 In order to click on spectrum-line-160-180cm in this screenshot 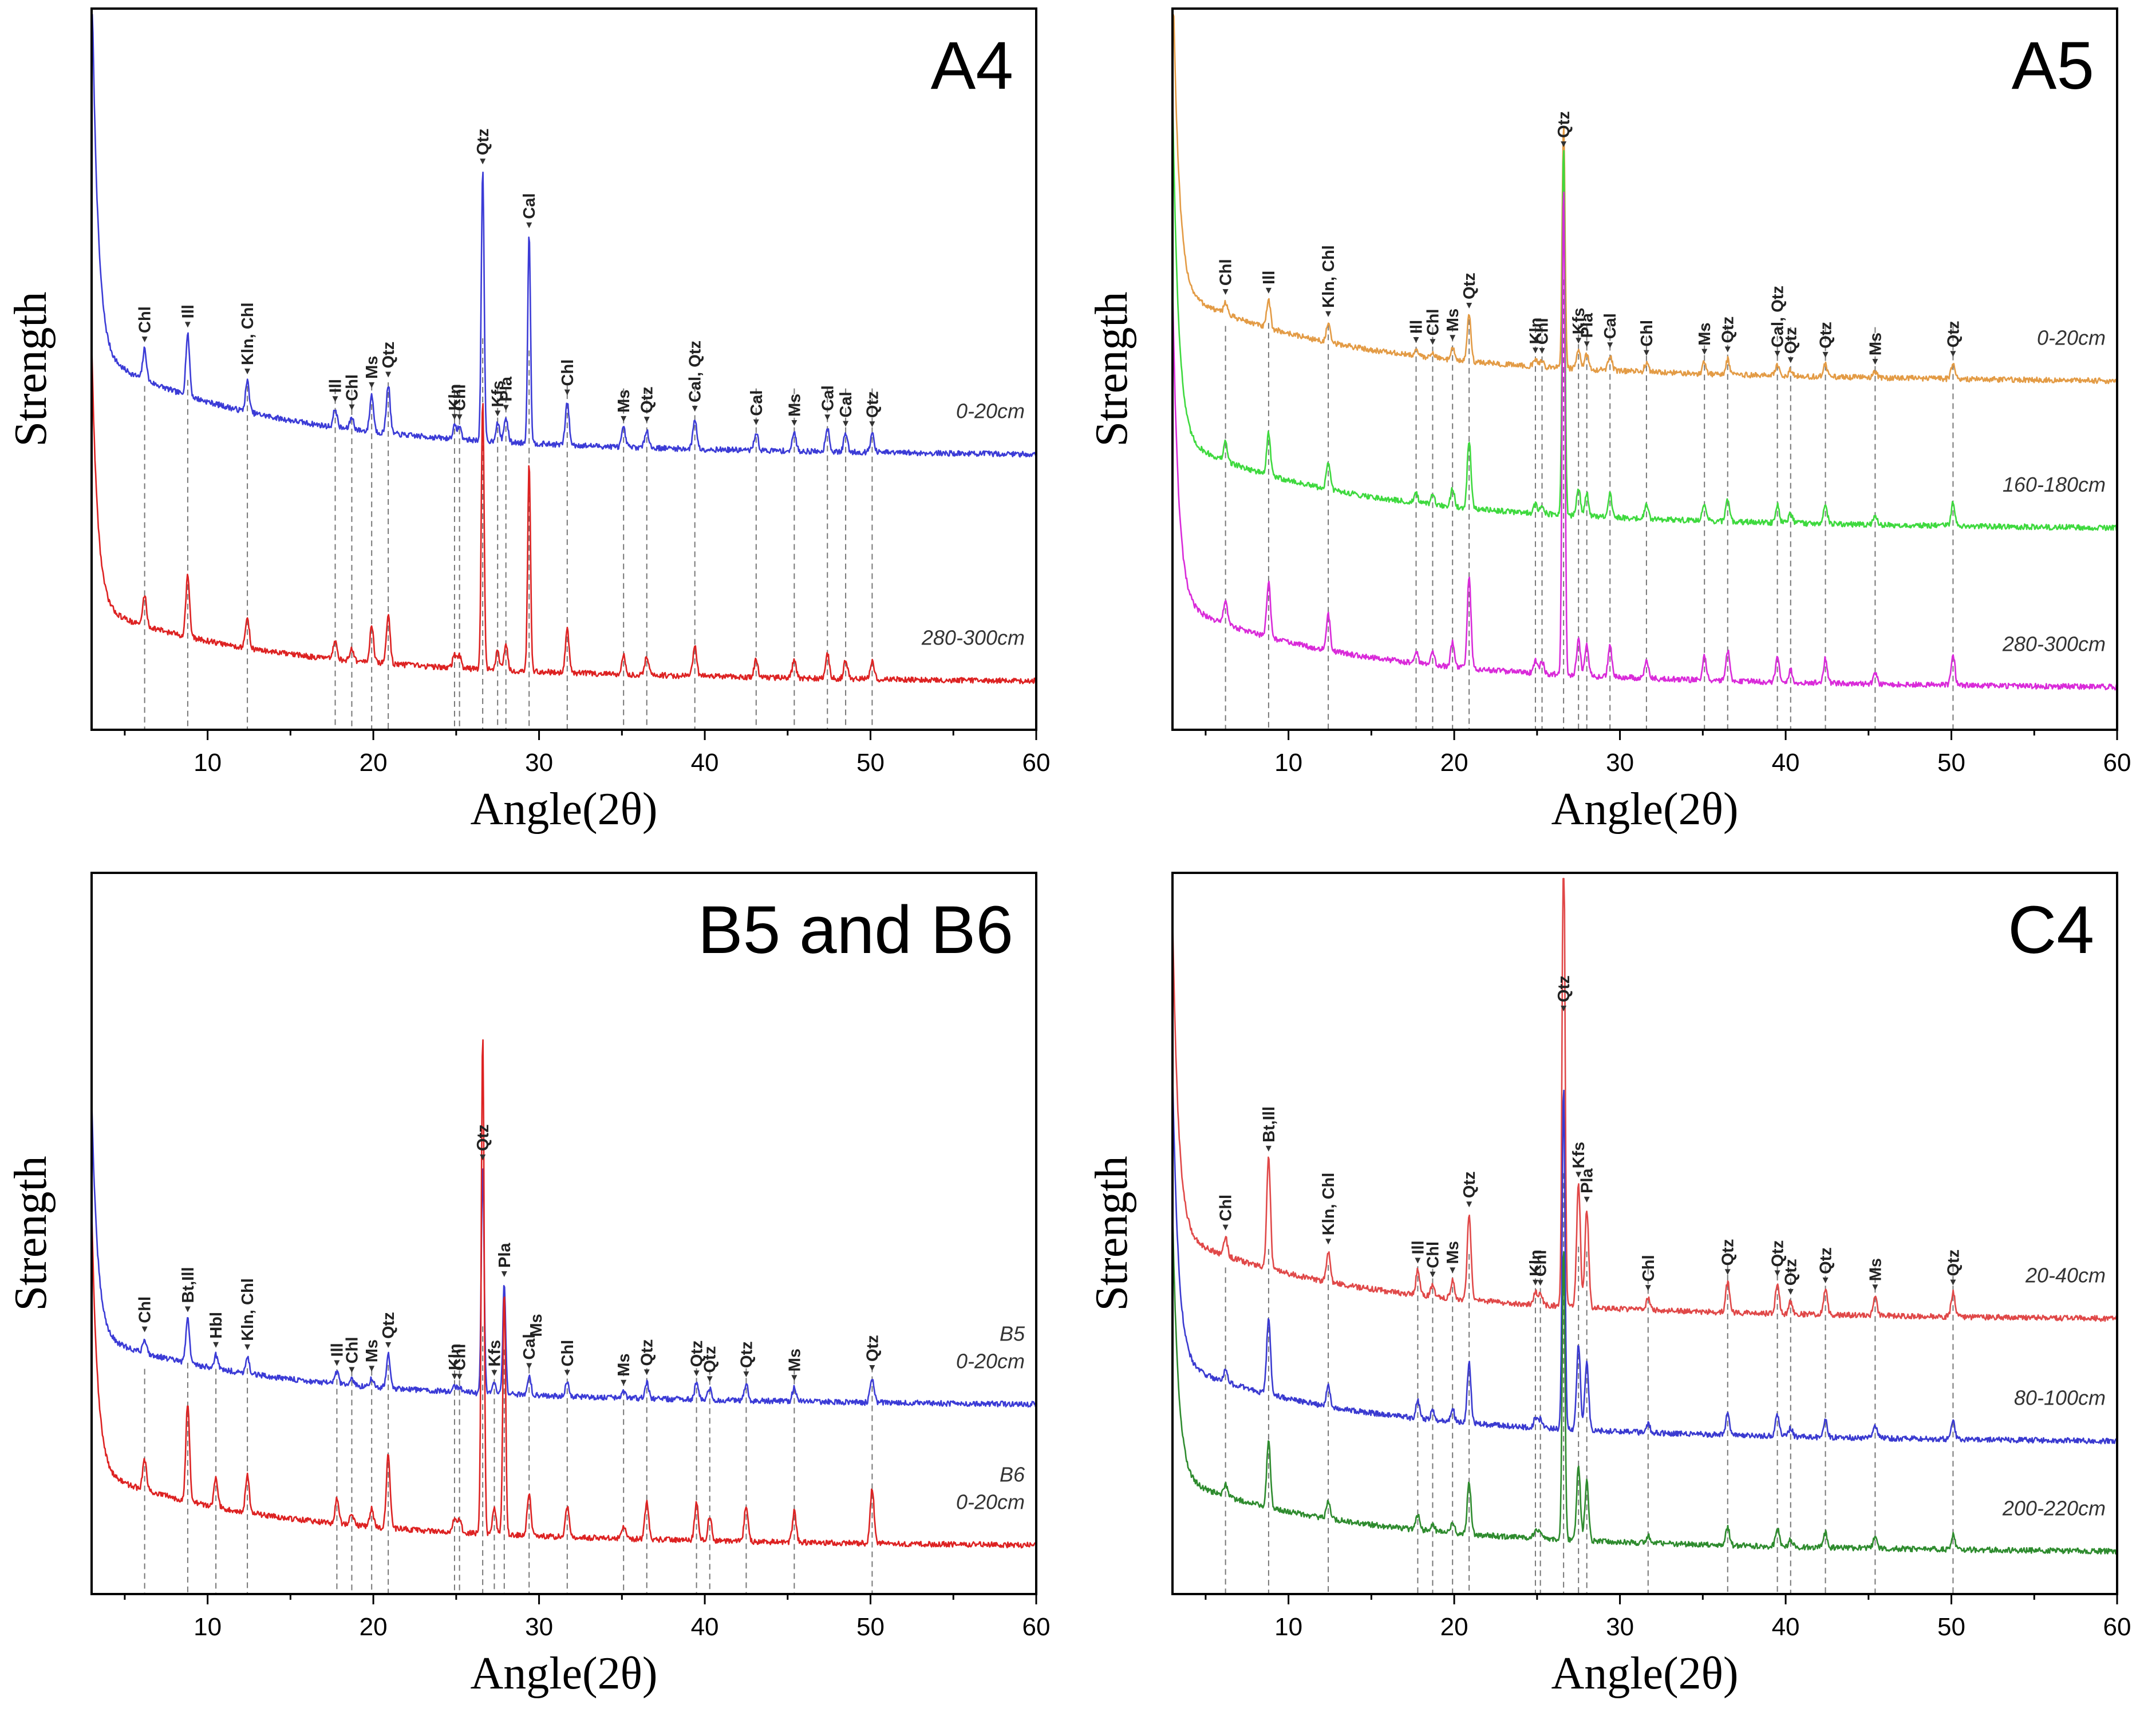, I will do `click(1644, 309)`.